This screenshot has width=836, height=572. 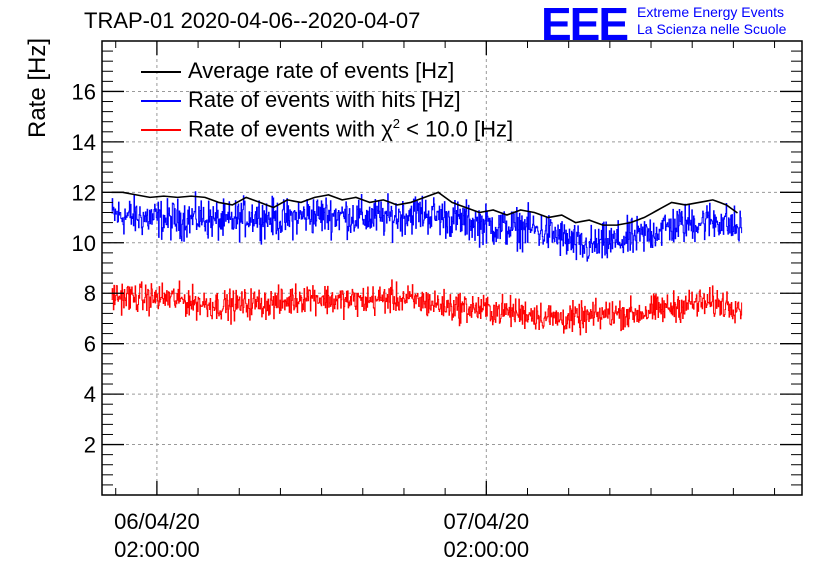 What do you see at coordinates (84, 243) in the screenshot?
I see `y-tick-label: 10` at bounding box center [84, 243].